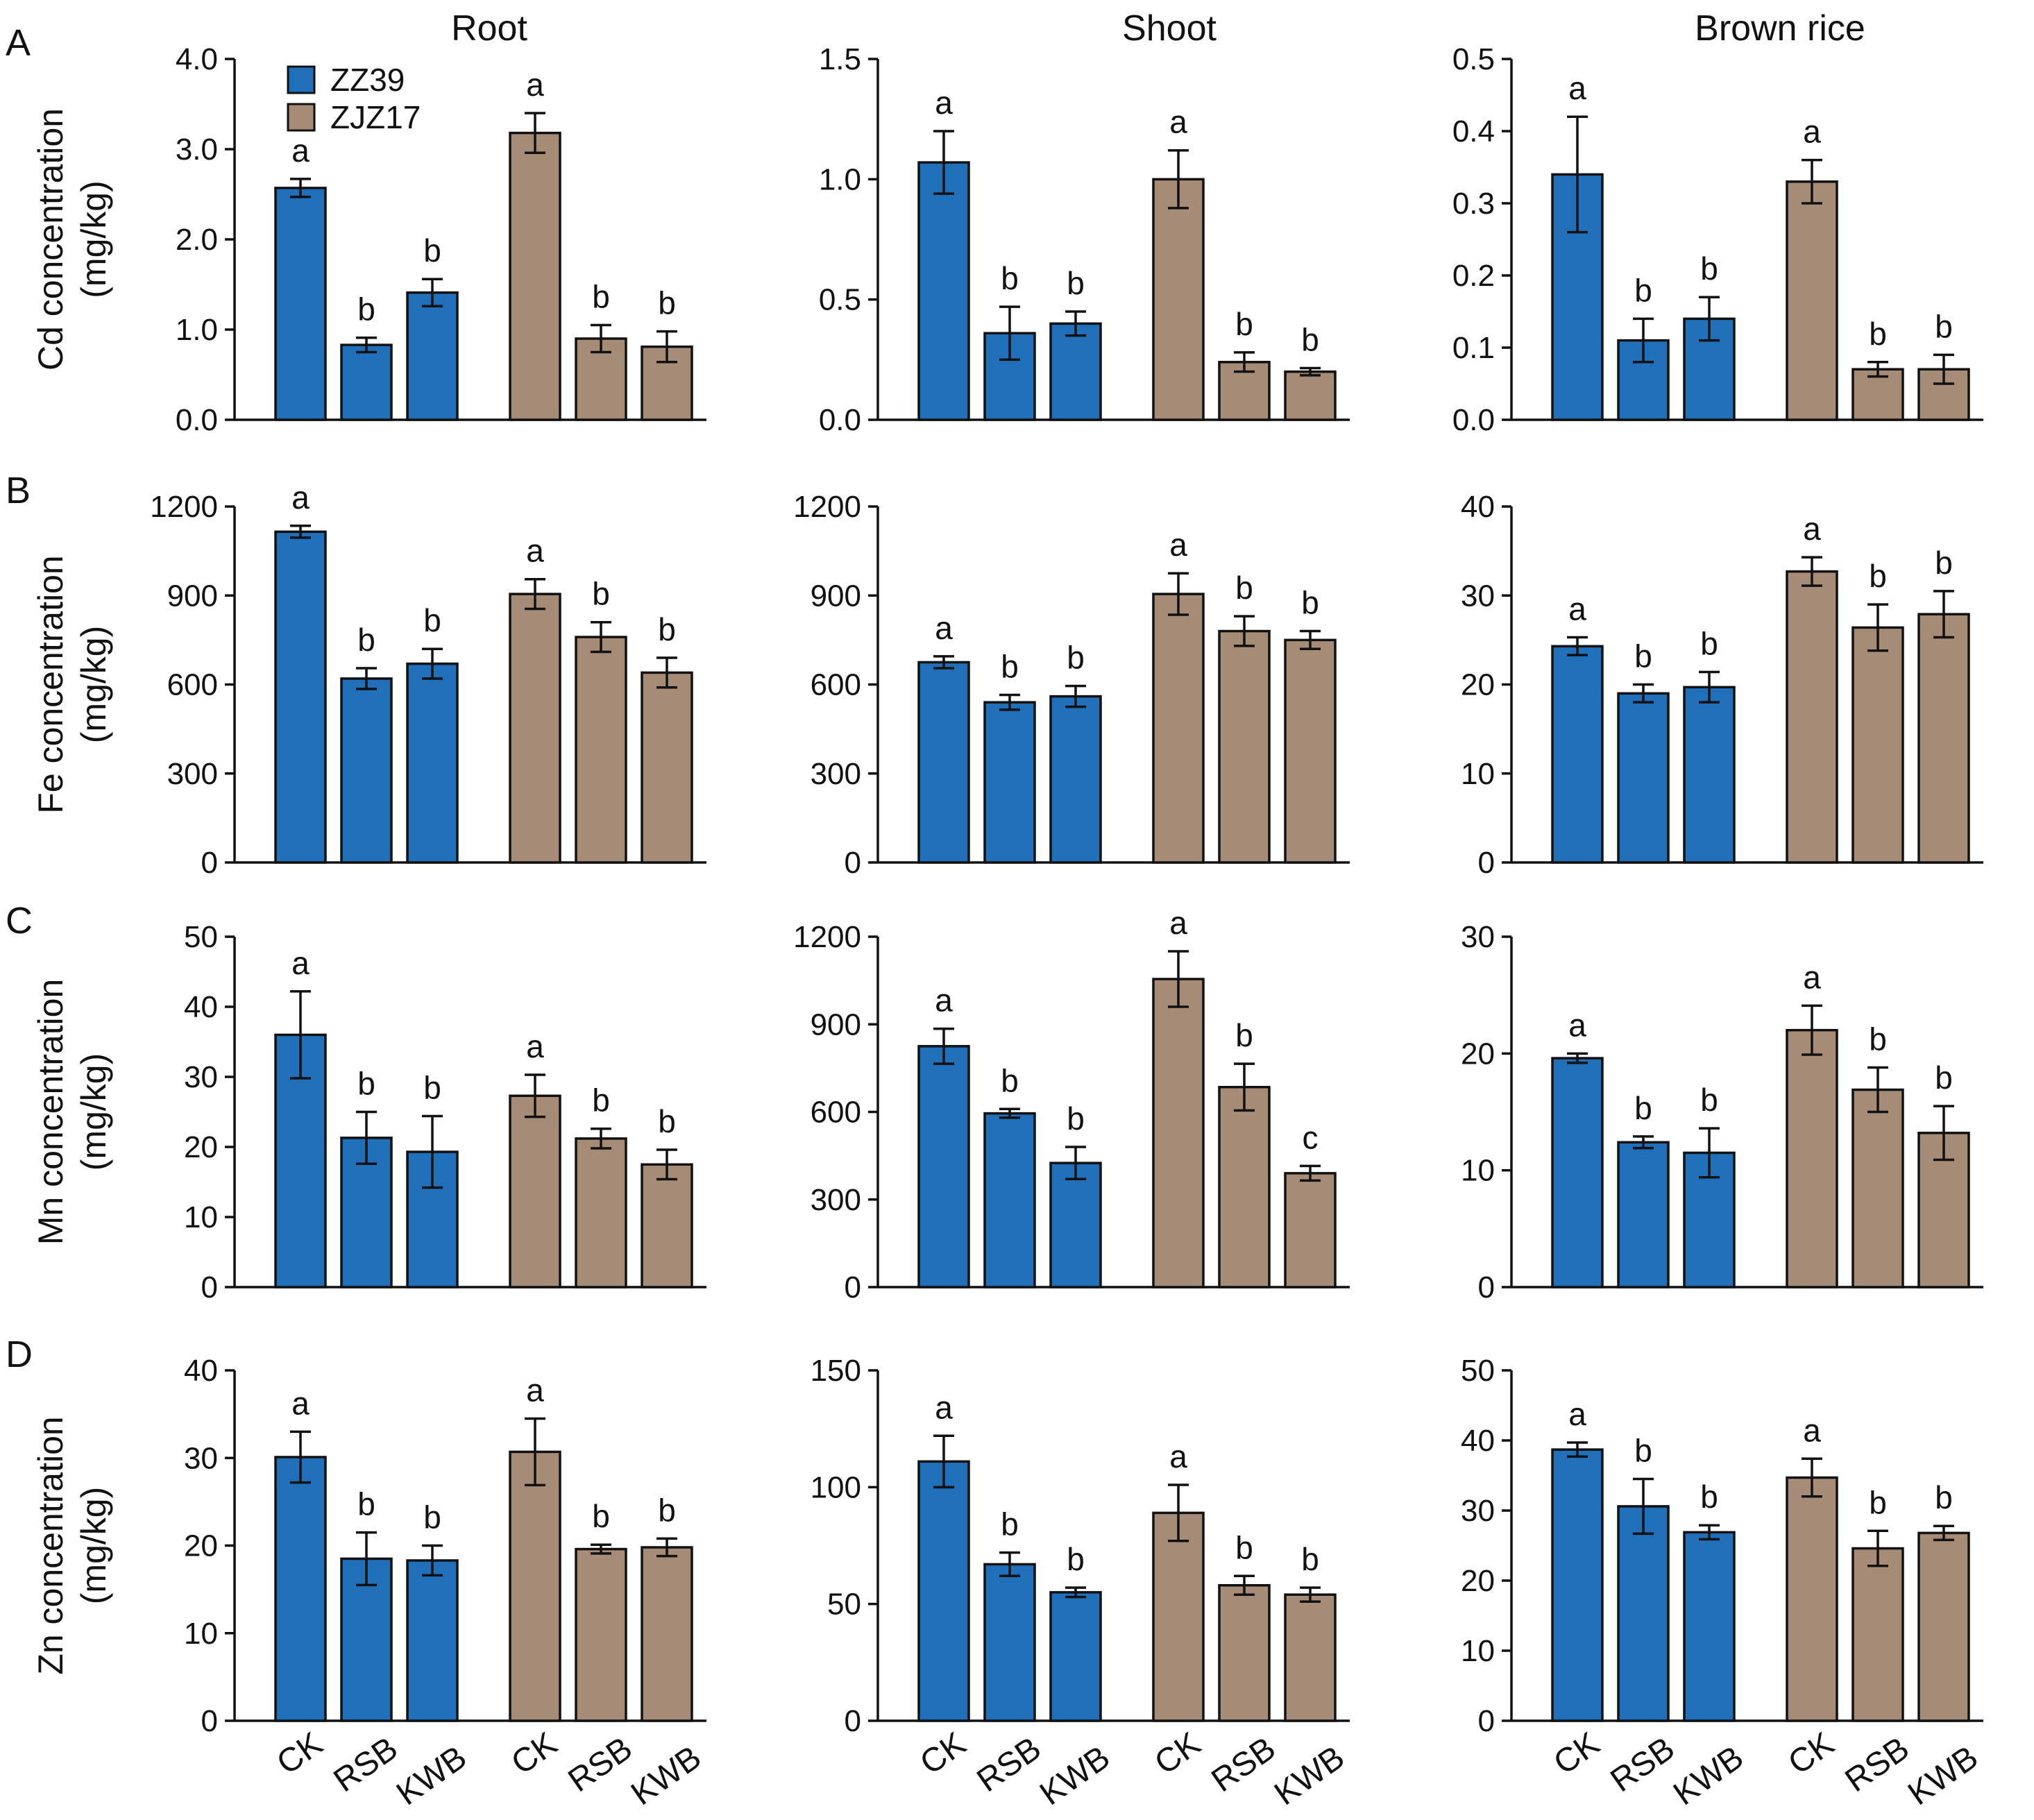  What do you see at coordinates (301, 79) in the screenshot?
I see `legend-swatch-ZZ39` at bounding box center [301, 79].